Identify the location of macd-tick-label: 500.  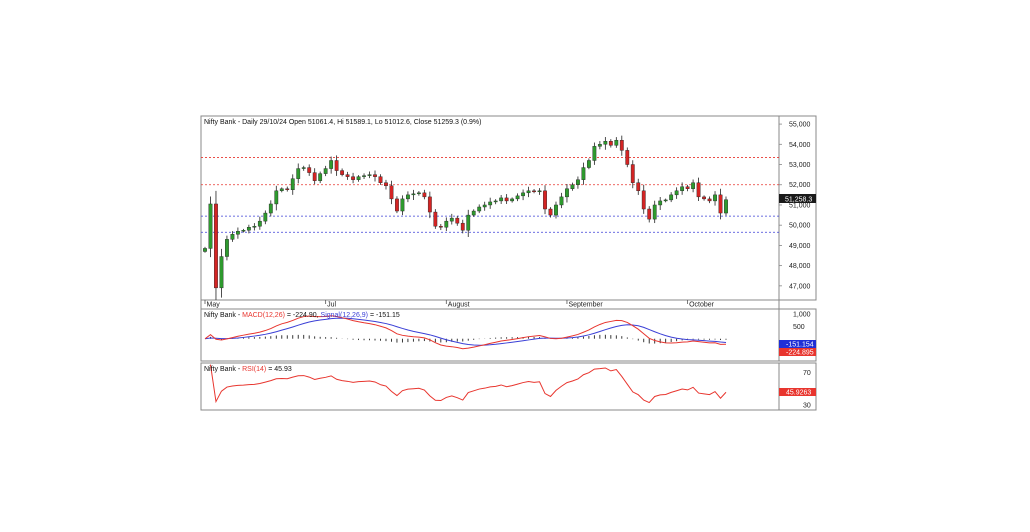
(799, 327).